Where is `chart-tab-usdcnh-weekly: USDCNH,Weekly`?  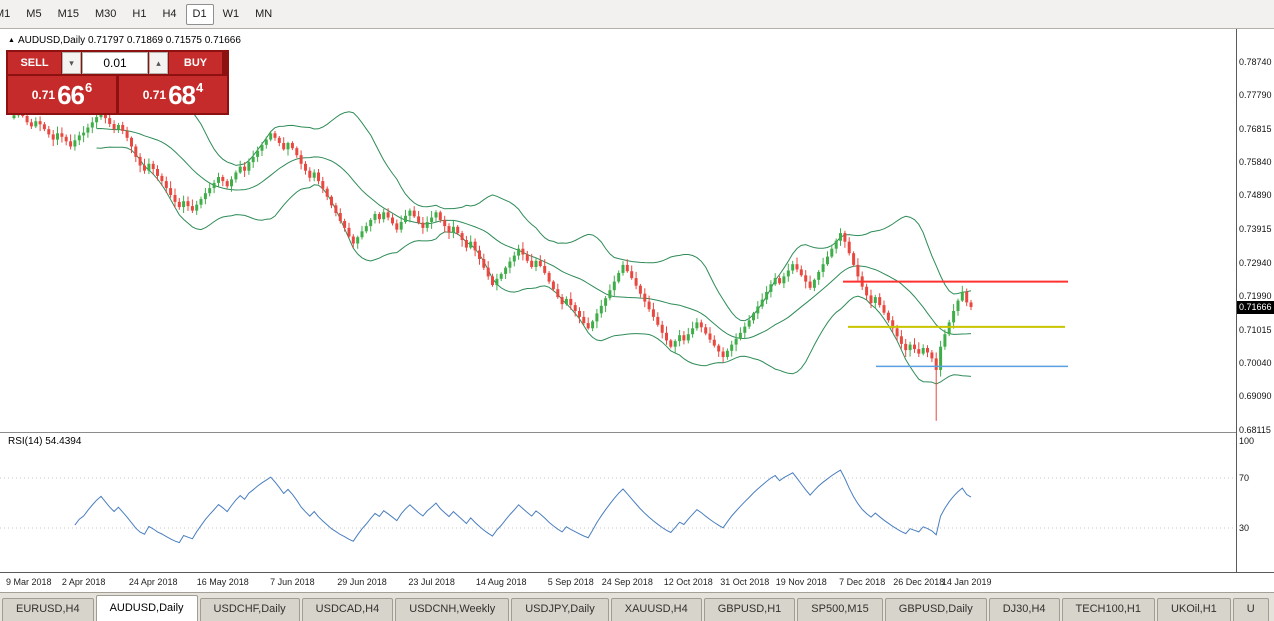
chart-tab-usdcnh-weekly: USDCNH,Weekly is located at coordinates (452, 609).